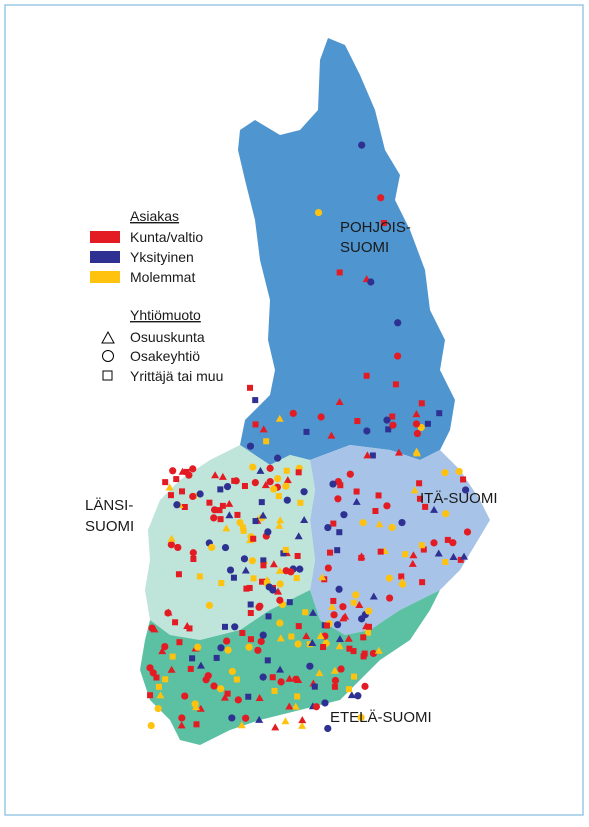 The image size is (589, 827). Describe the element at coordinates (105, 257) in the screenshot. I see `legend-swatch` at that location.